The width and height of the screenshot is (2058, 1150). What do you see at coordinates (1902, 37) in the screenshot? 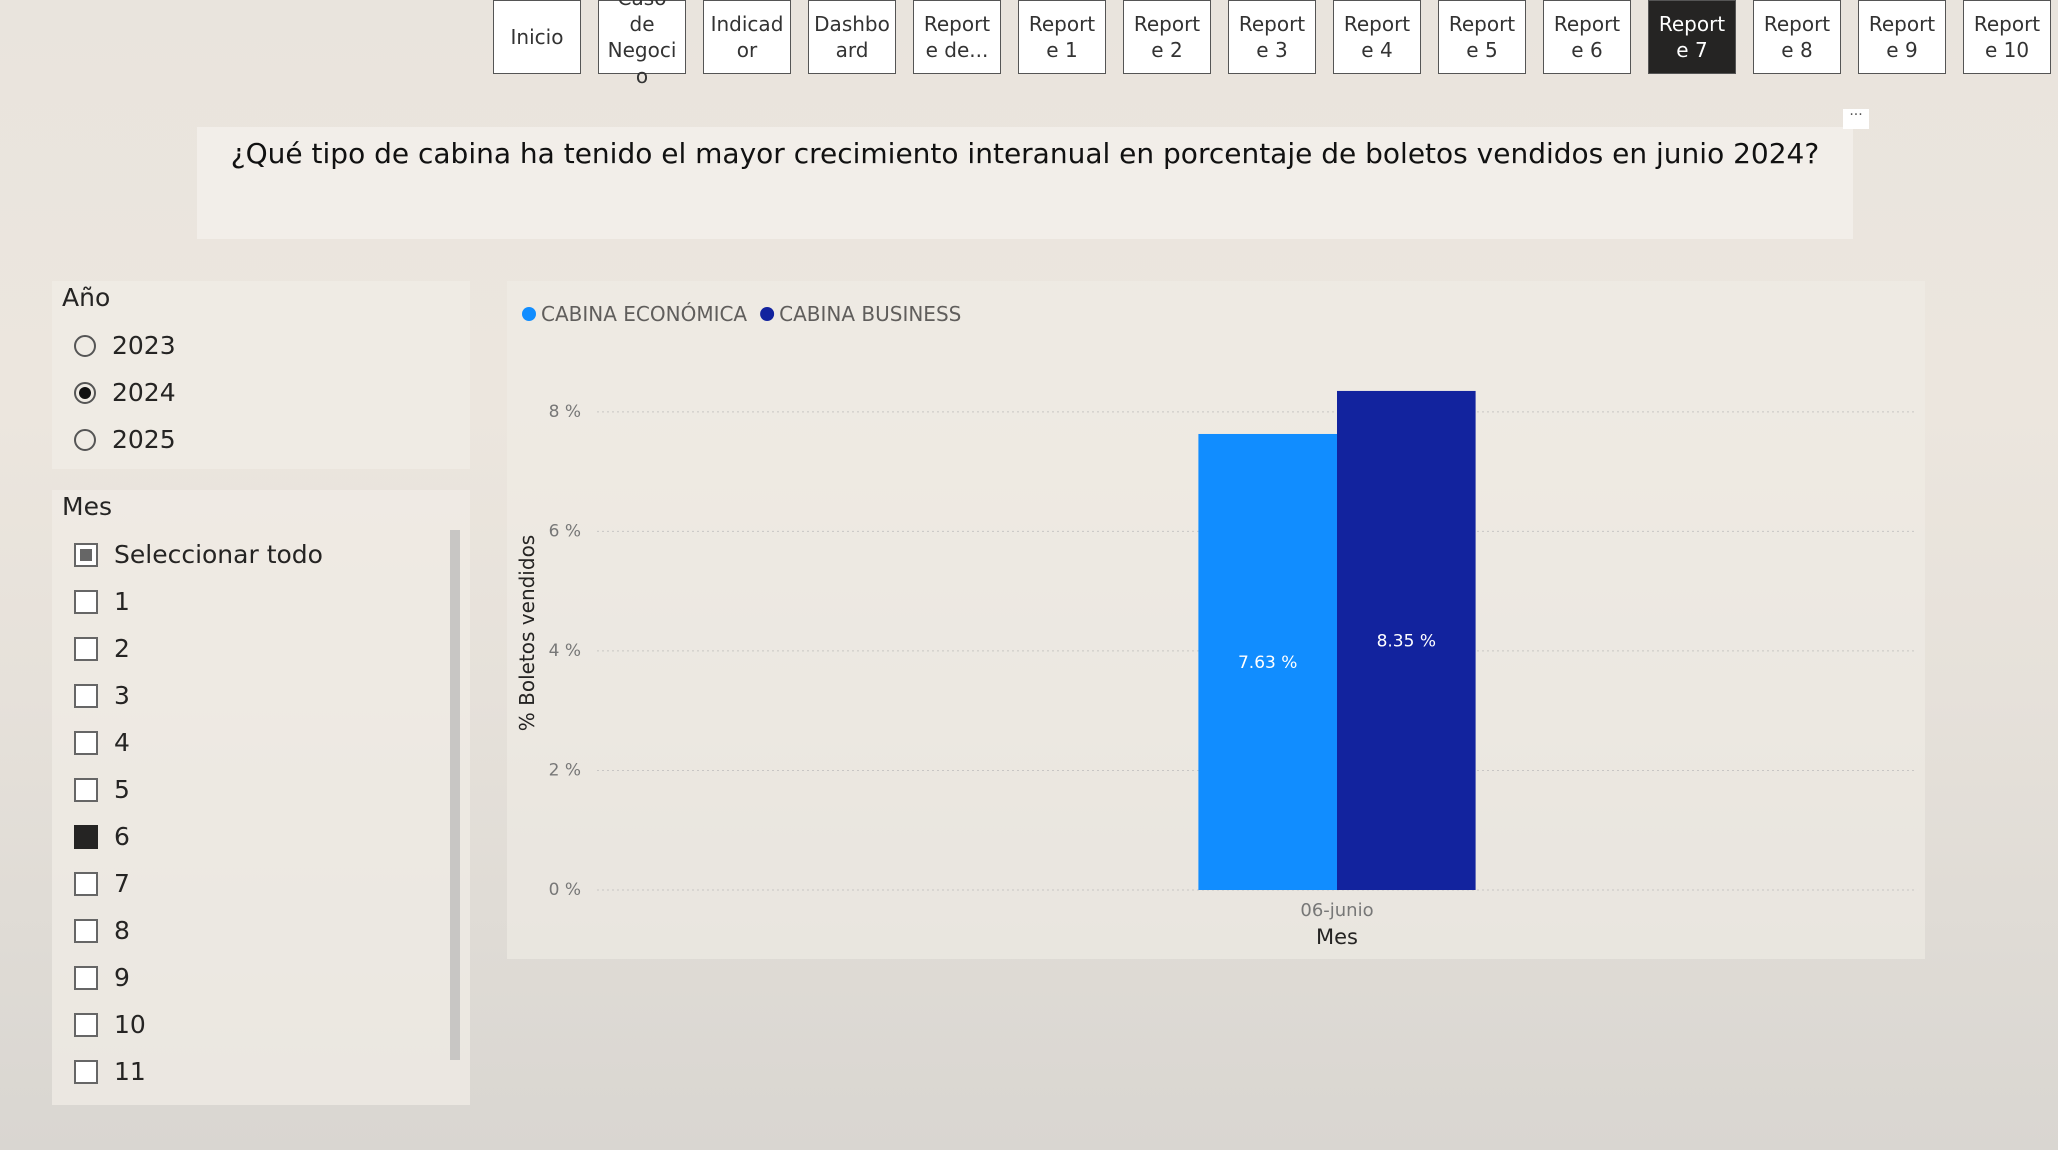
I see `nav-tab: Reporte 9` at bounding box center [1902, 37].